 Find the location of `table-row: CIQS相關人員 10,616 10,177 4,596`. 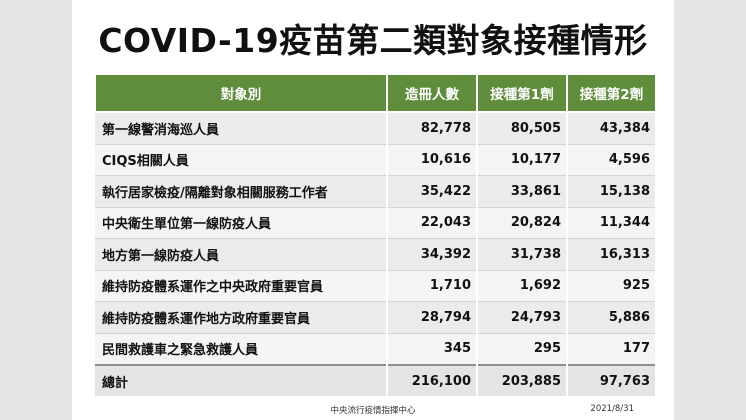

table-row: CIQS相關人員 10,616 10,177 4,596 is located at coordinates (376, 160).